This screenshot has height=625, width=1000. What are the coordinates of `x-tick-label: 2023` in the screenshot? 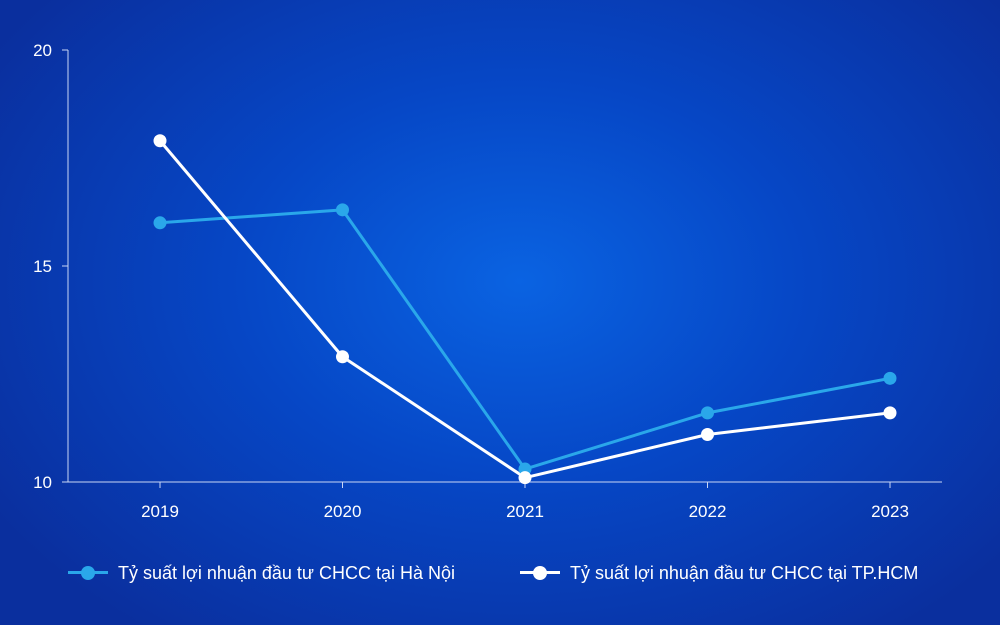 It's located at (890, 511).